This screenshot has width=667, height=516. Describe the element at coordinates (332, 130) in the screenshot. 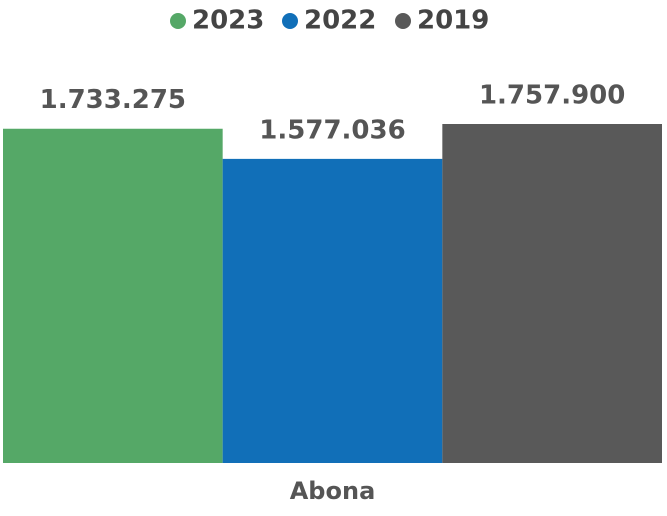

I see `data-label: 1.577.036` at that location.